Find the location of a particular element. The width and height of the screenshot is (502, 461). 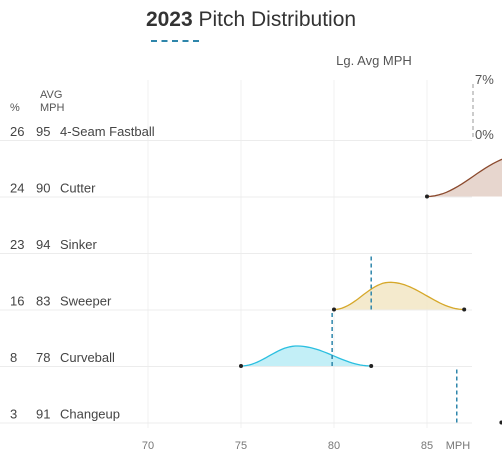

pitch-name: Sweeper is located at coordinates (86, 301).